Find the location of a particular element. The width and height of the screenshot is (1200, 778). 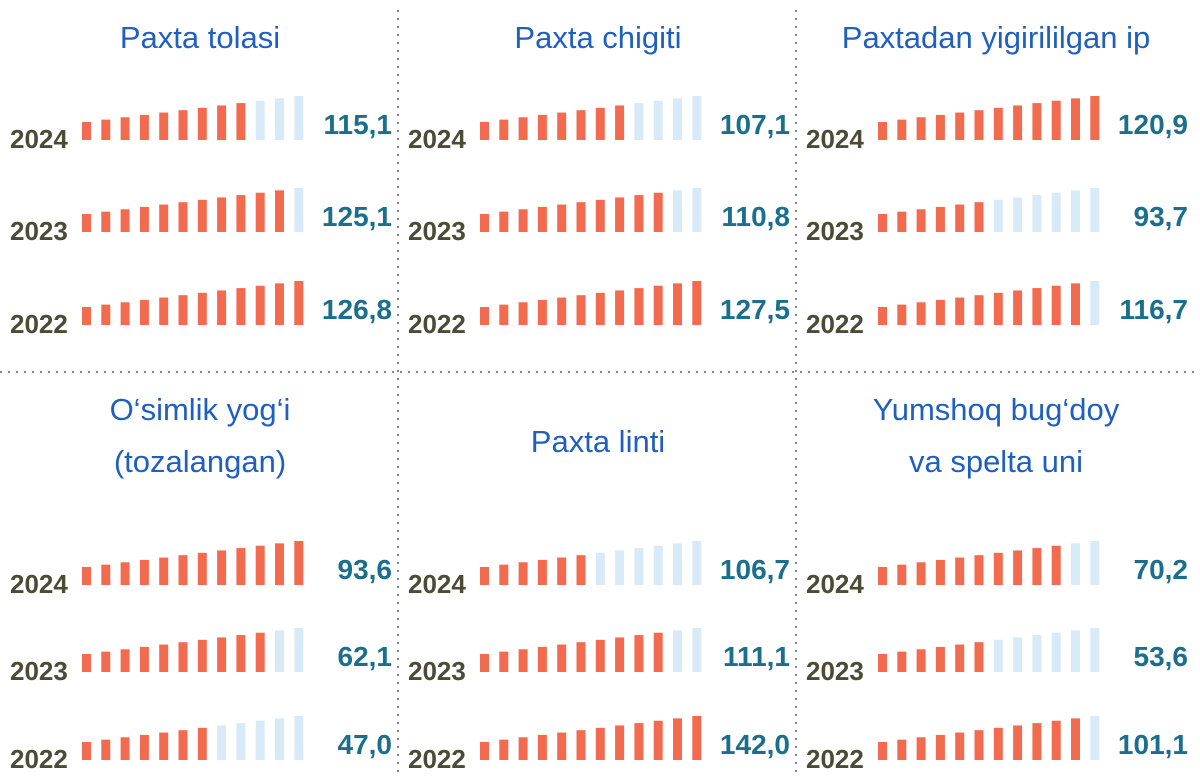

value-label: 62,1 is located at coordinates (365, 656).